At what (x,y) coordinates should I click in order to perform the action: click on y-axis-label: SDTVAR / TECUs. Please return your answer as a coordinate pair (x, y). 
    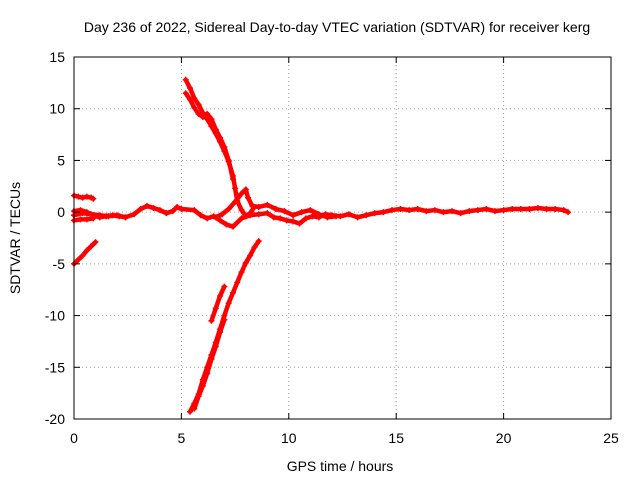
    Looking at the image, I should click on (15, 238).